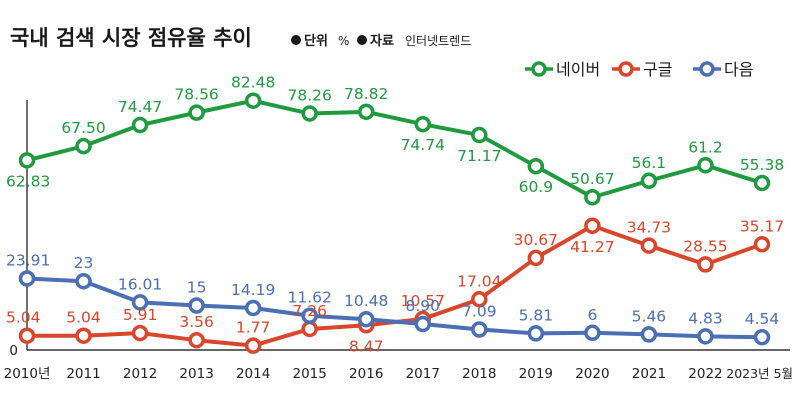 The image size is (800, 403). I want to click on x-tick-label: 2023년 5월, so click(759, 373).